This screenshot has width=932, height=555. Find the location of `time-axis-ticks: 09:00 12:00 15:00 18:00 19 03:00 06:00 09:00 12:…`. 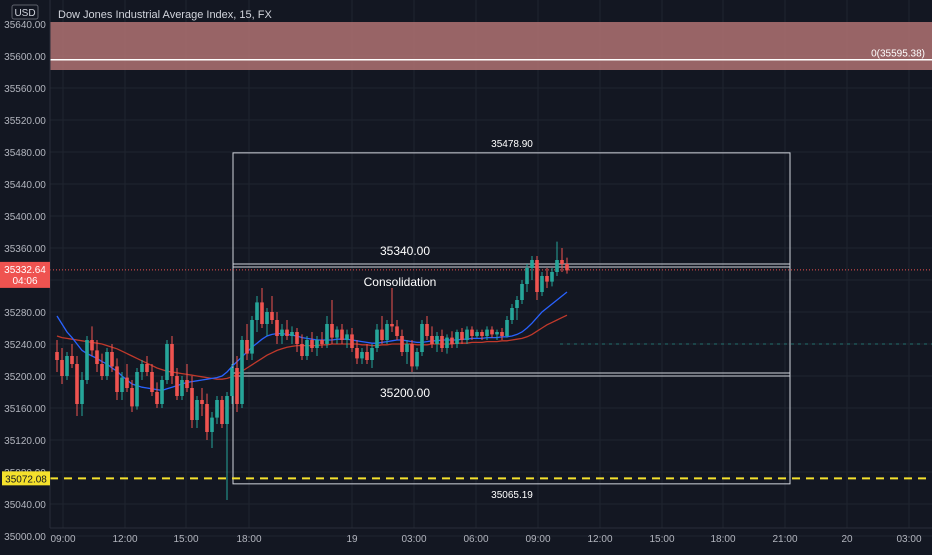

time-axis-ticks: 09:00 12:00 15:00 18:00 19 03:00 06:00 09:00 12:… is located at coordinates (485, 539).